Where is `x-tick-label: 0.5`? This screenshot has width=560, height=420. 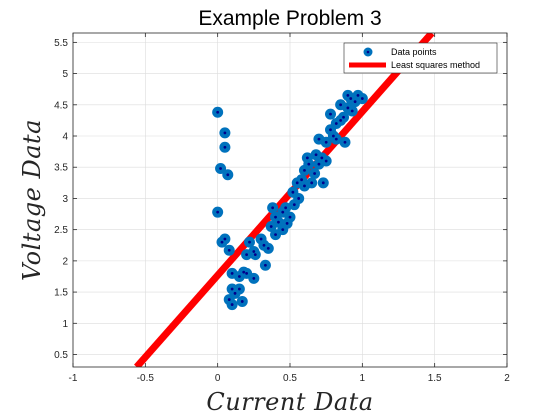 x-tick-label: 0.5 is located at coordinates (290, 378).